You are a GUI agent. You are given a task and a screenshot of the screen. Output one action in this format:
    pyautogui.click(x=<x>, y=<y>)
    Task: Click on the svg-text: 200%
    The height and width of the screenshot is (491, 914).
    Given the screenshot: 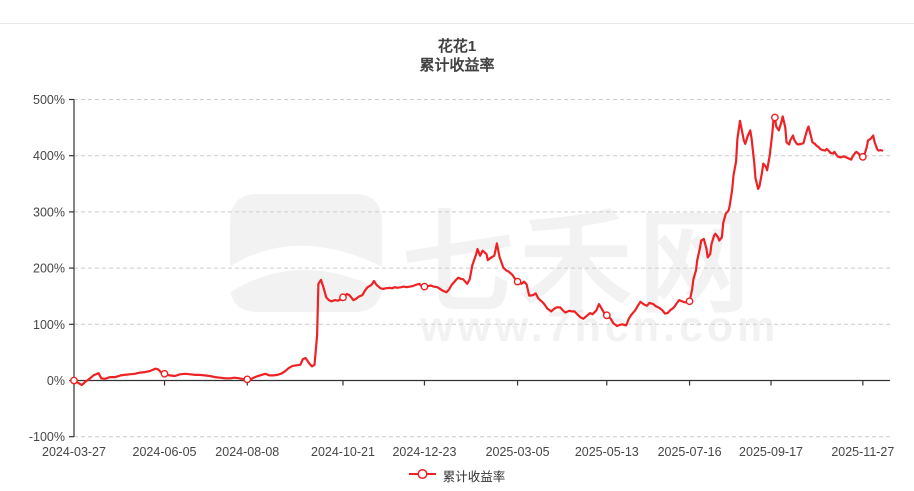 What is the action you would take?
    pyautogui.click(x=49, y=269)
    